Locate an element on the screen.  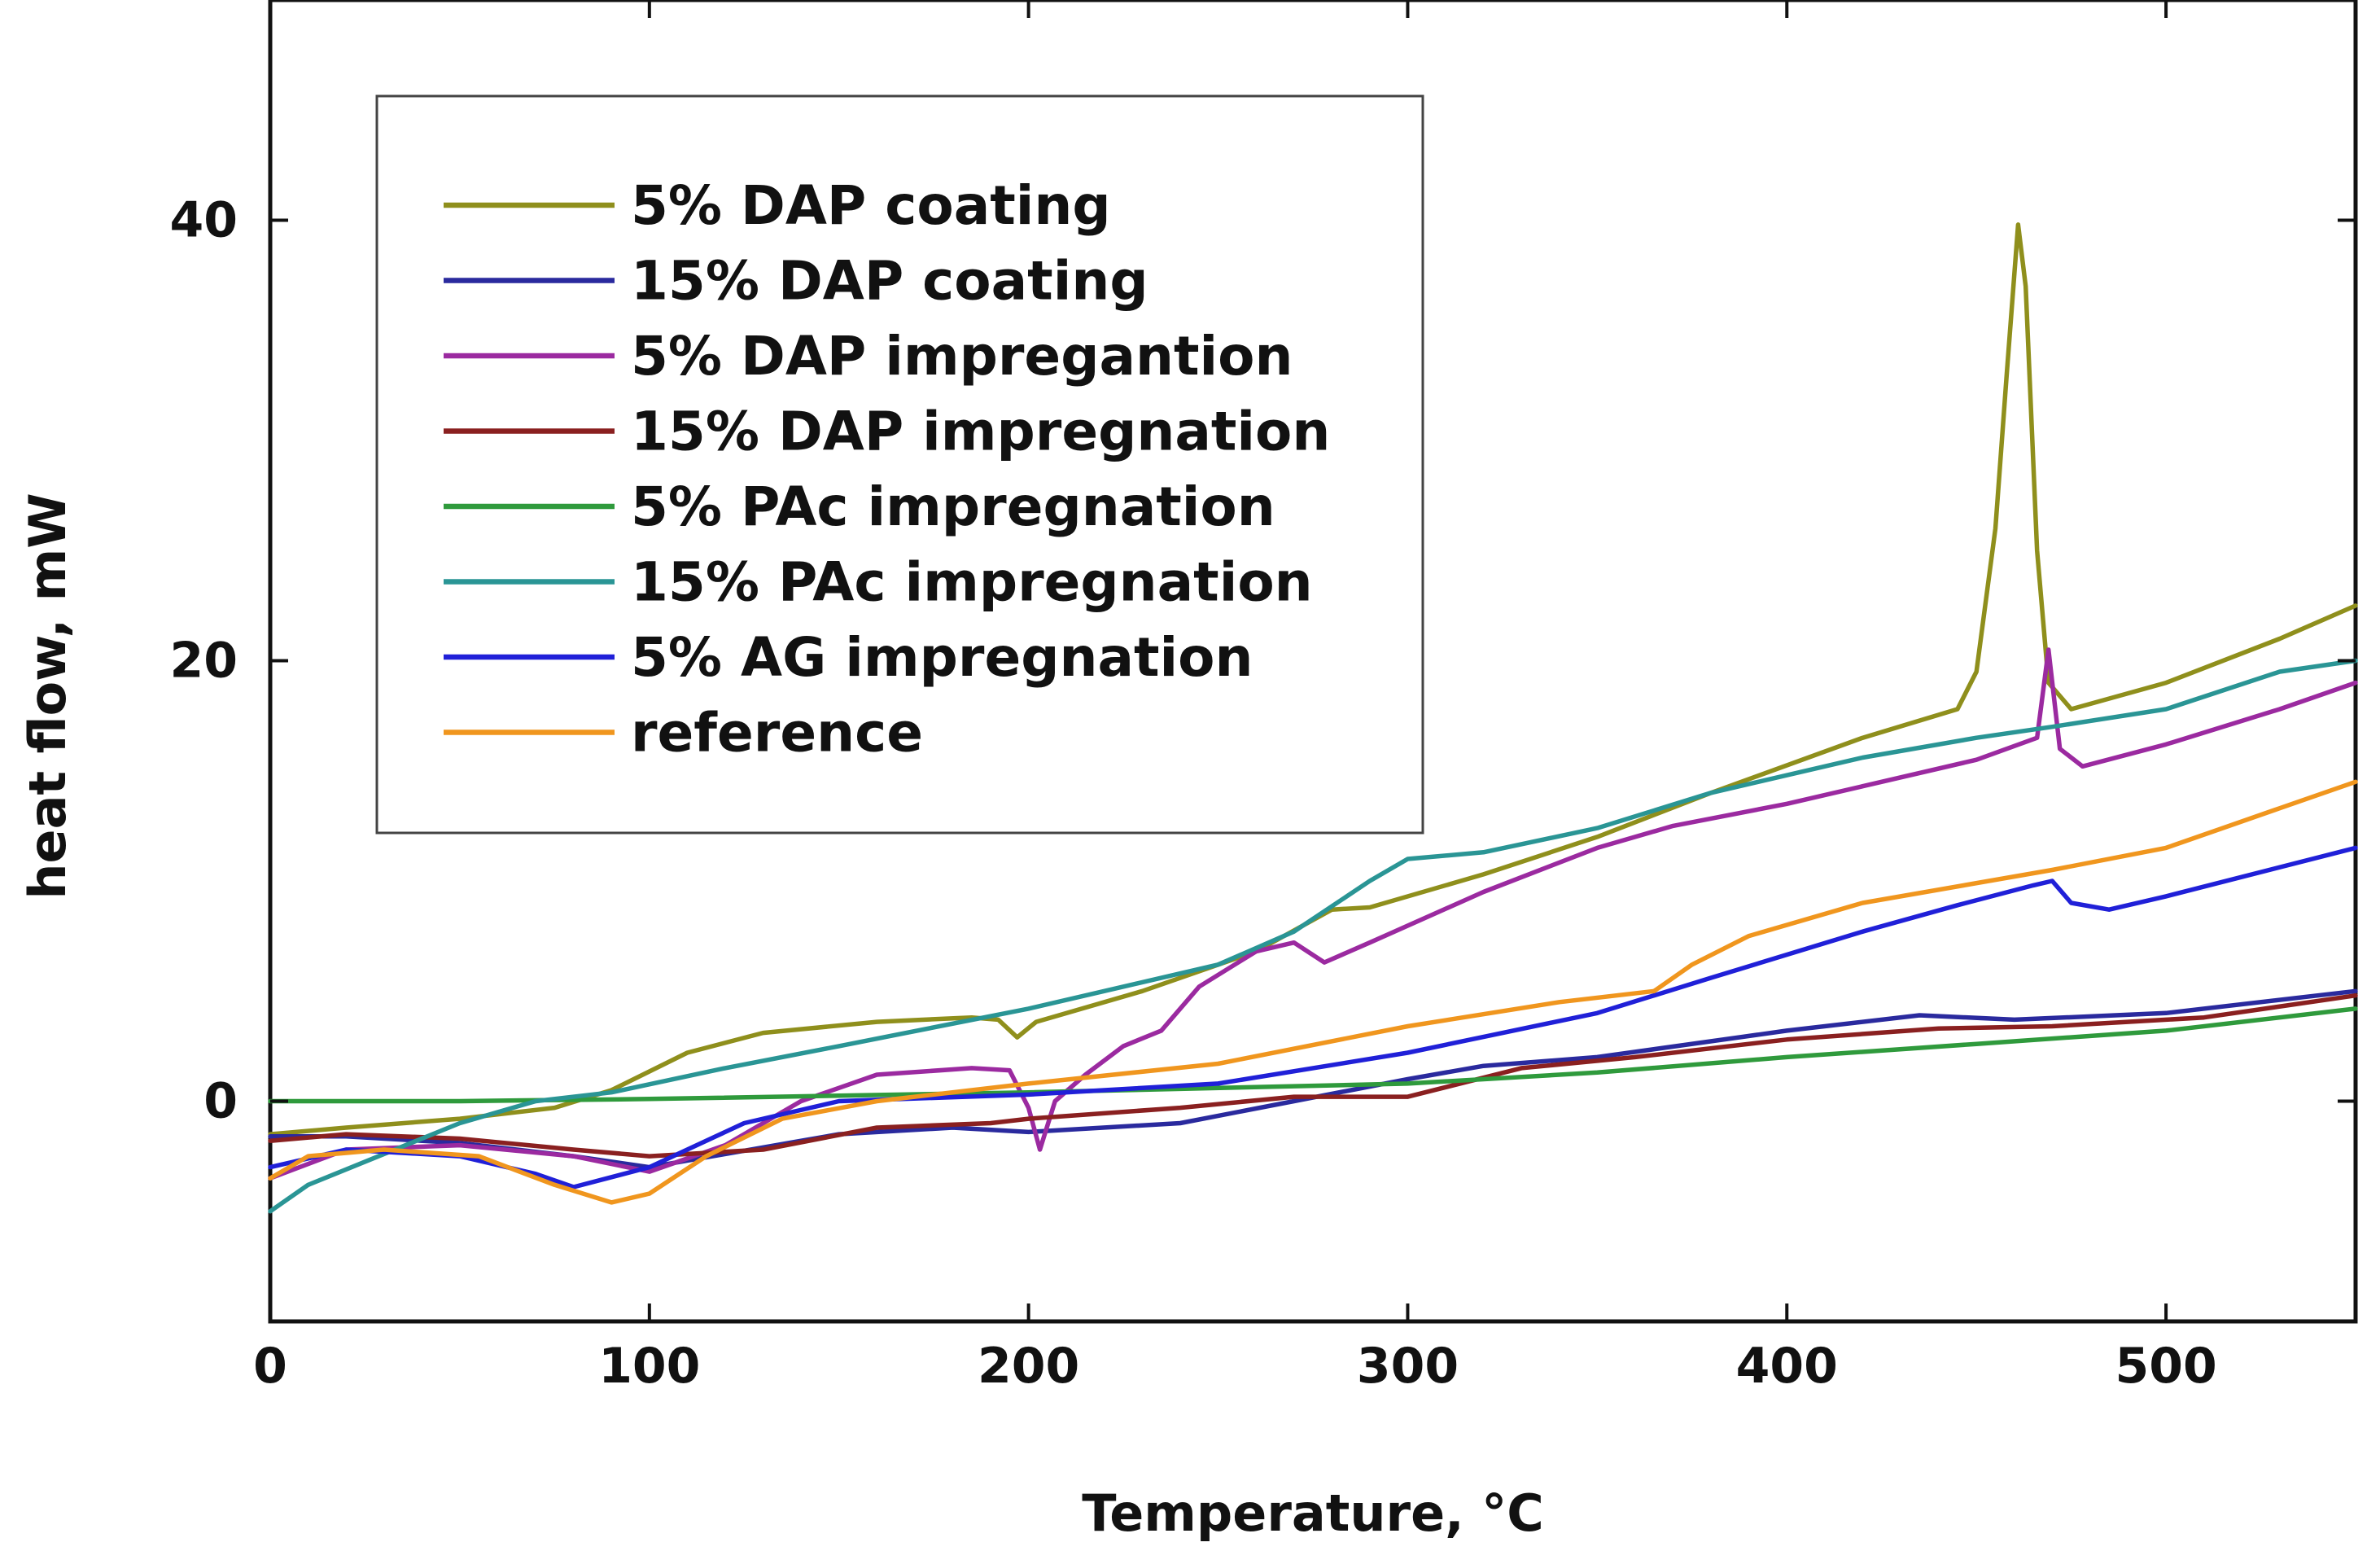
legend-item: 15% DAP coating is located at coordinates (796, 281).